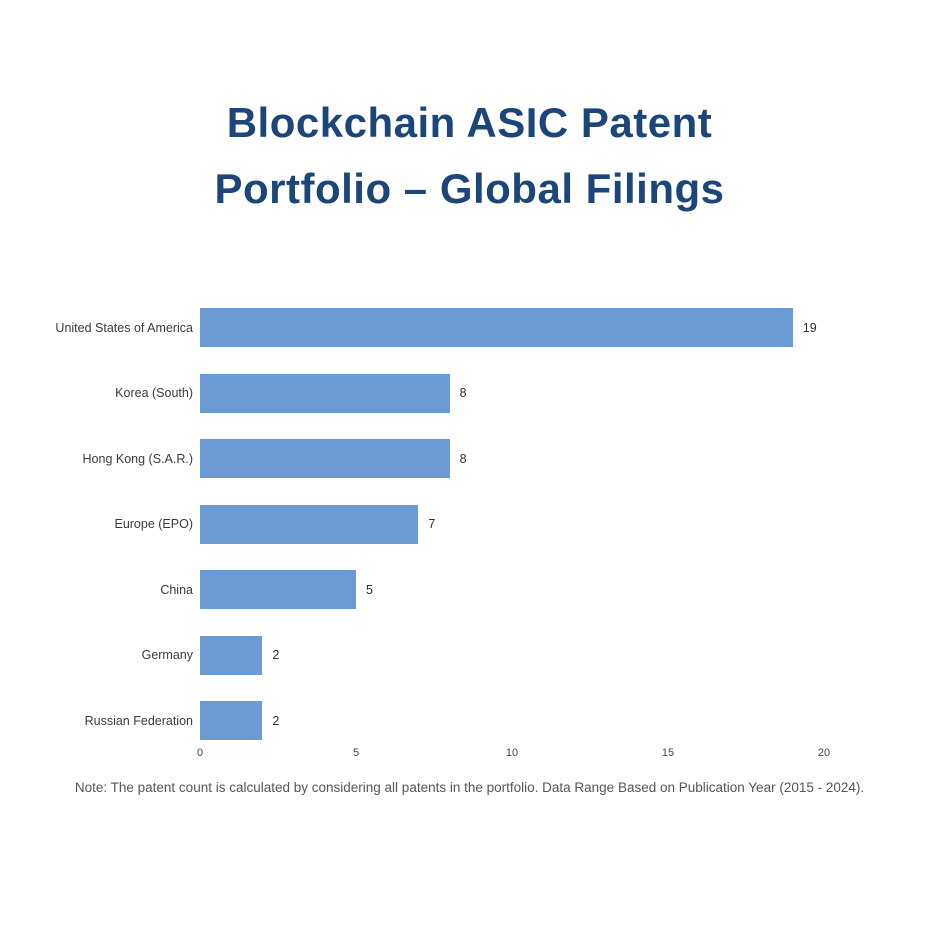  What do you see at coordinates (469, 188) in the screenshot?
I see `chart-title-line-2: Portfolio – Global Filings` at bounding box center [469, 188].